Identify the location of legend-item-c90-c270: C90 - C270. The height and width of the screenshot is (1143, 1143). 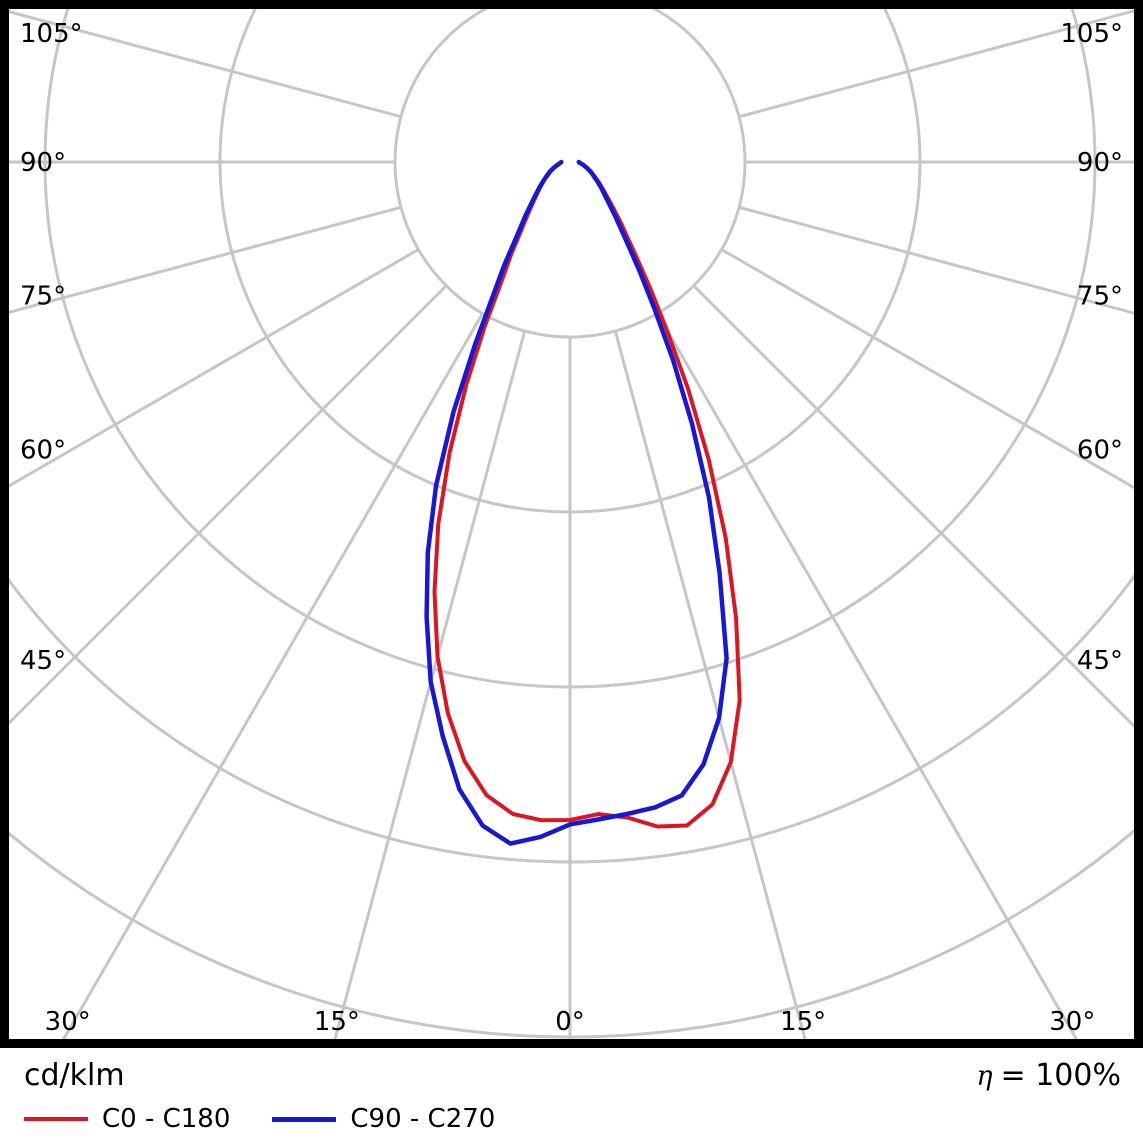
(383, 1119).